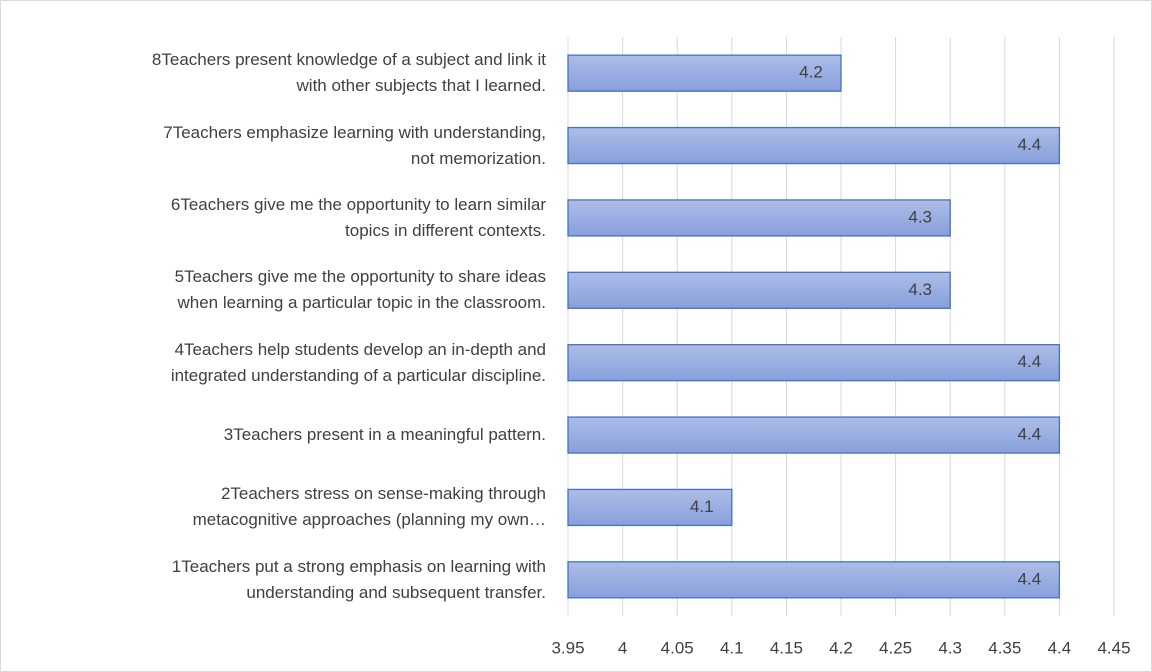 Image resolution: width=1152 pixels, height=672 pixels. Describe the element at coordinates (567, 647) in the screenshot. I see `x-tick-label: 3.95` at that location.